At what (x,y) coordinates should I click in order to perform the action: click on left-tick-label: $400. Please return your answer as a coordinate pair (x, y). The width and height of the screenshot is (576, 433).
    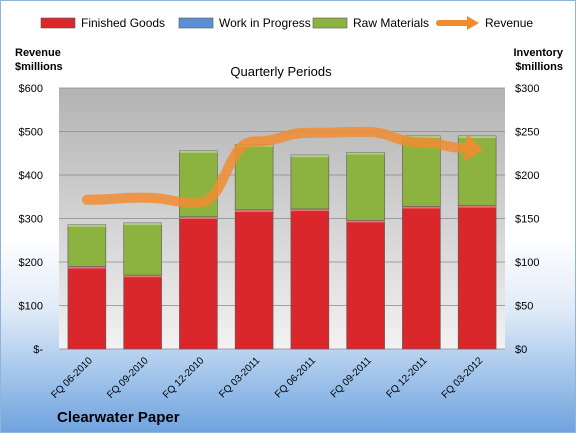
    Looking at the image, I should click on (31, 176).